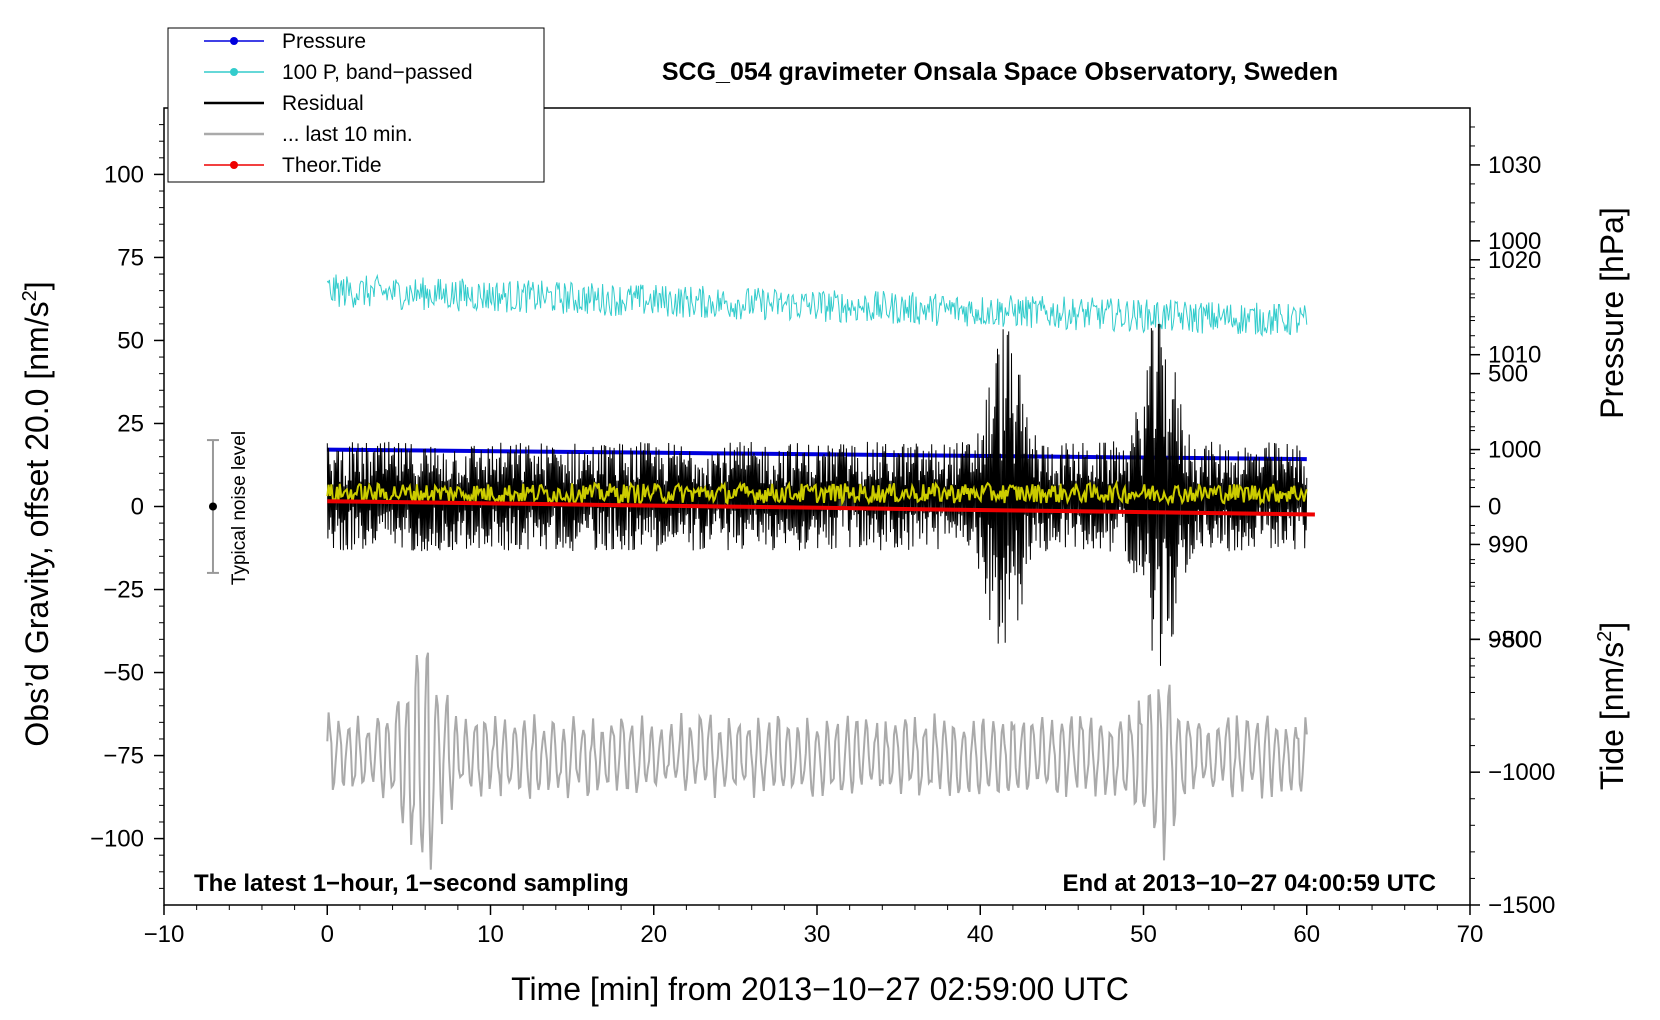 Image resolution: width=1660 pixels, height=1020 pixels. Describe the element at coordinates (1521, 905) in the screenshot. I see `tide-tick-label: −1500` at that location.